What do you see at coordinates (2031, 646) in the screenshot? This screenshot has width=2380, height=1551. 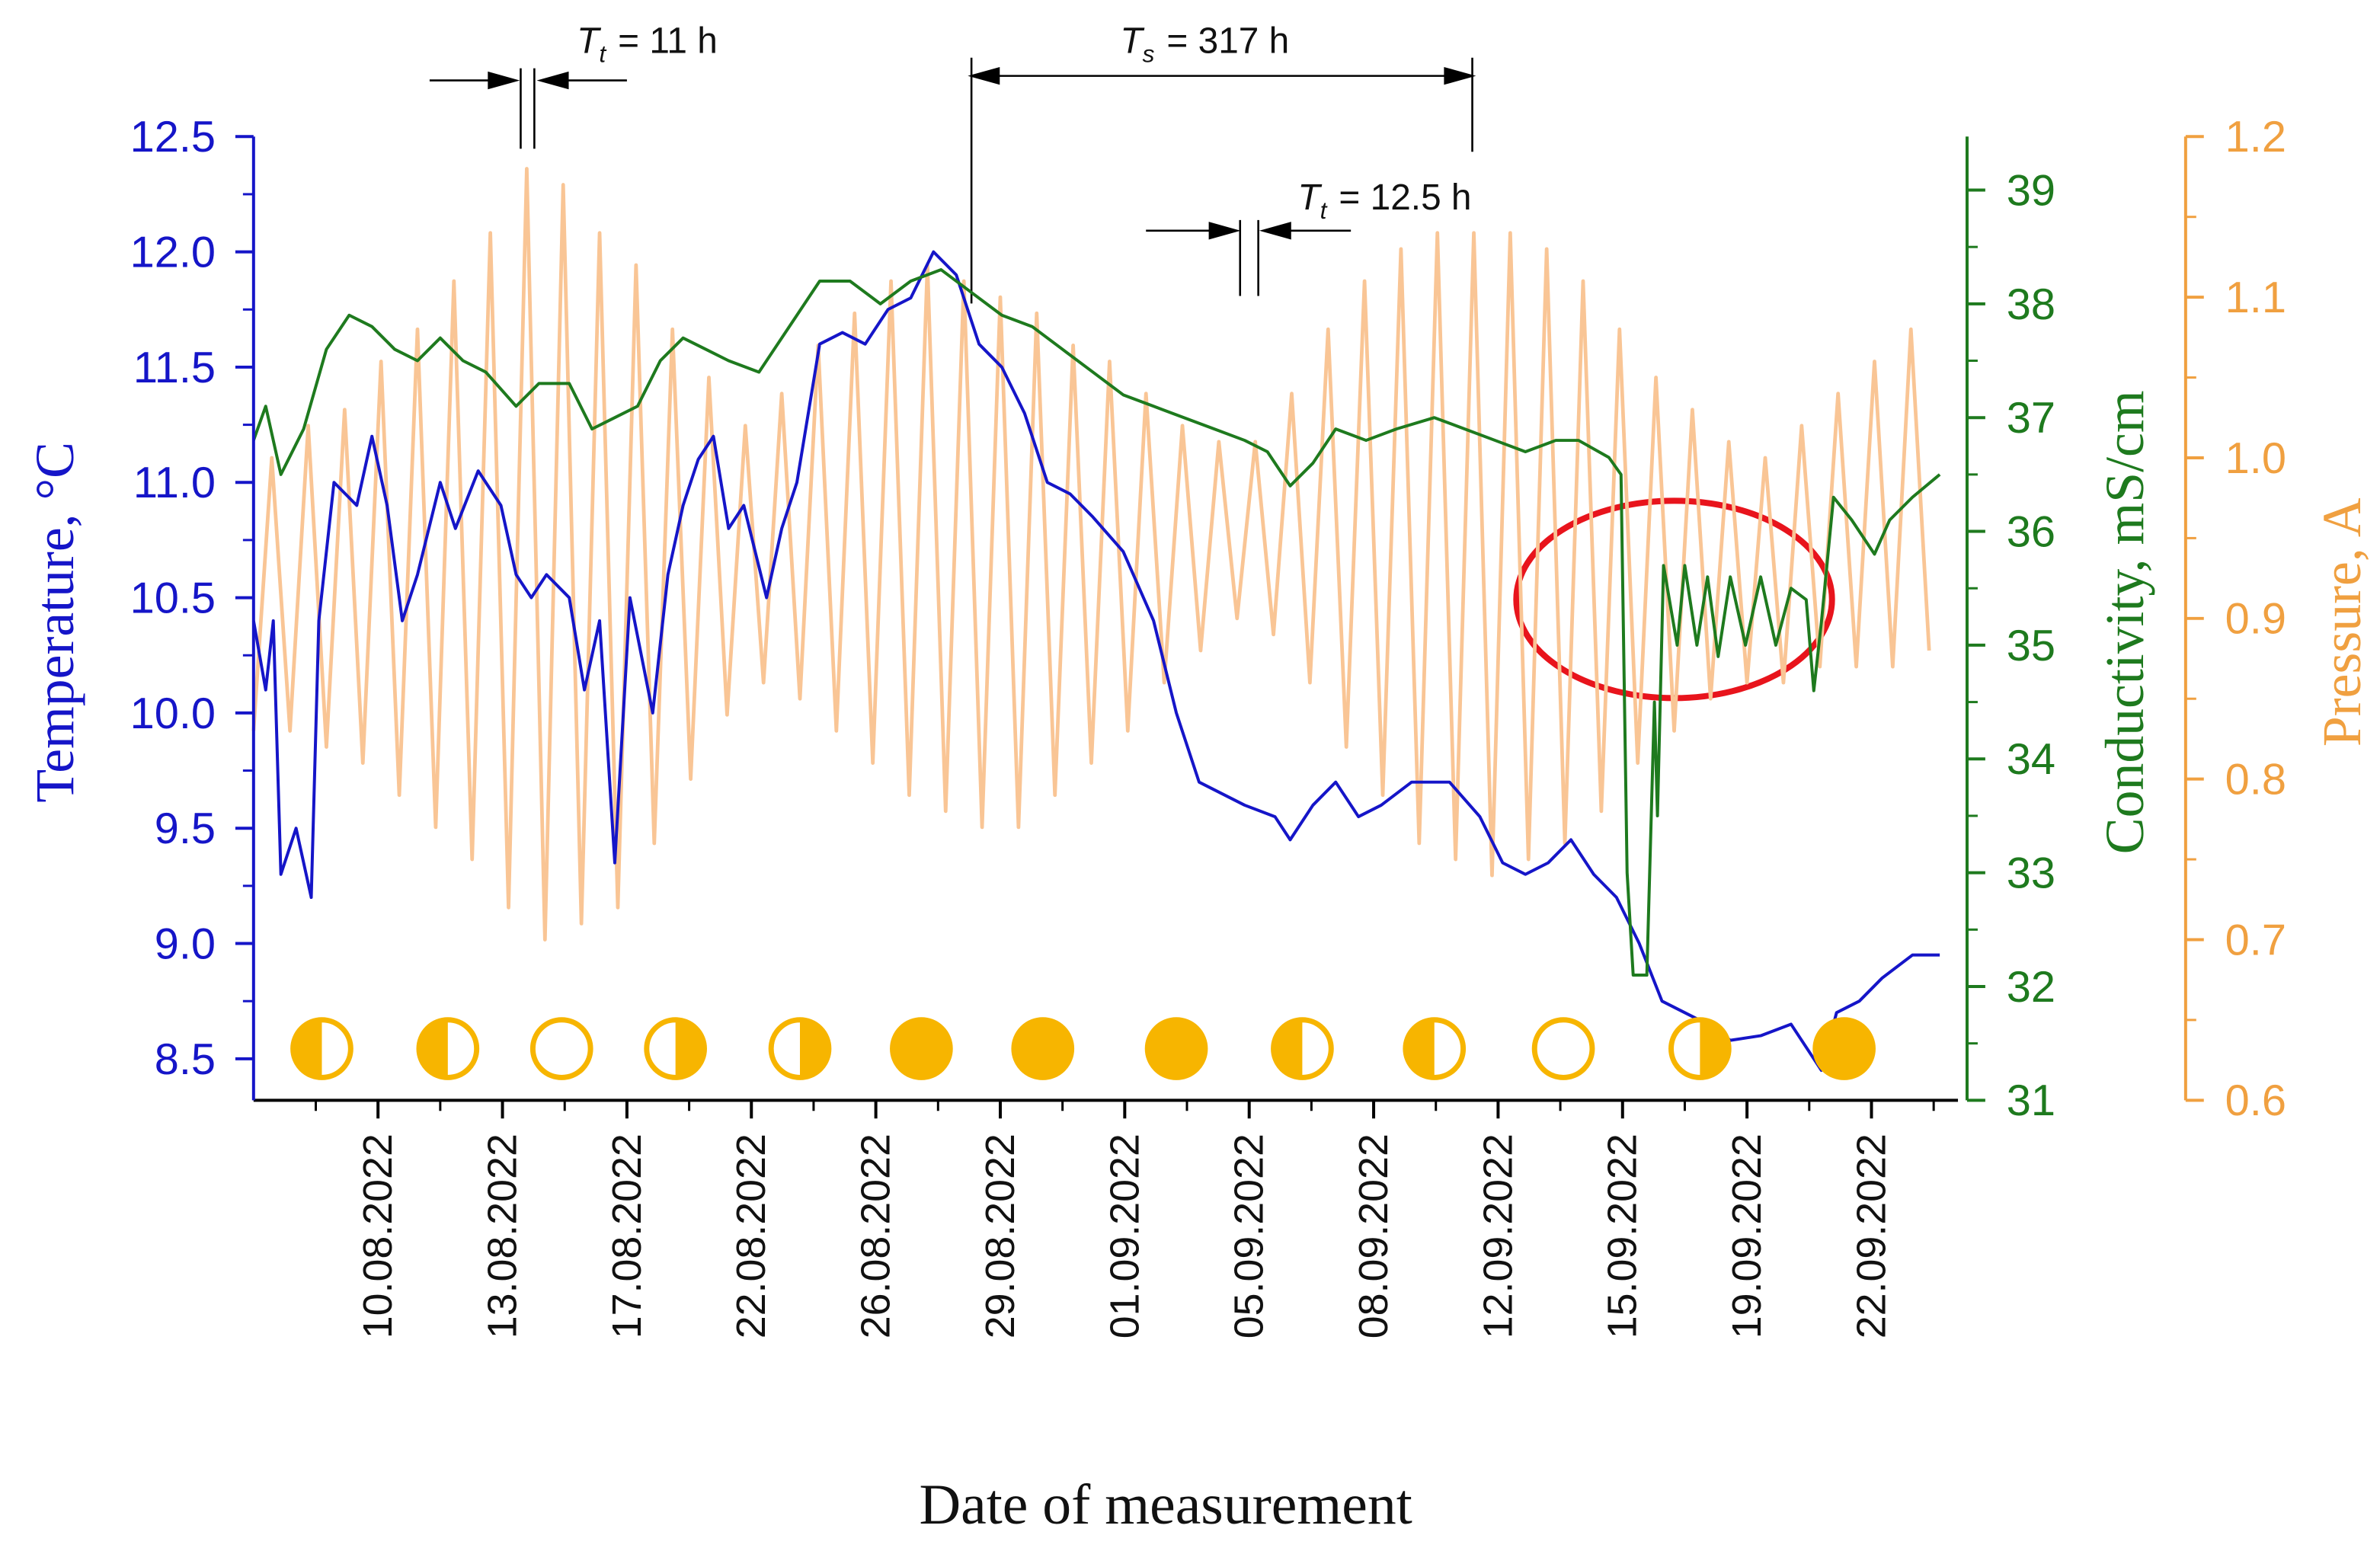 I see `y2-tick-label: 35` at bounding box center [2031, 646].